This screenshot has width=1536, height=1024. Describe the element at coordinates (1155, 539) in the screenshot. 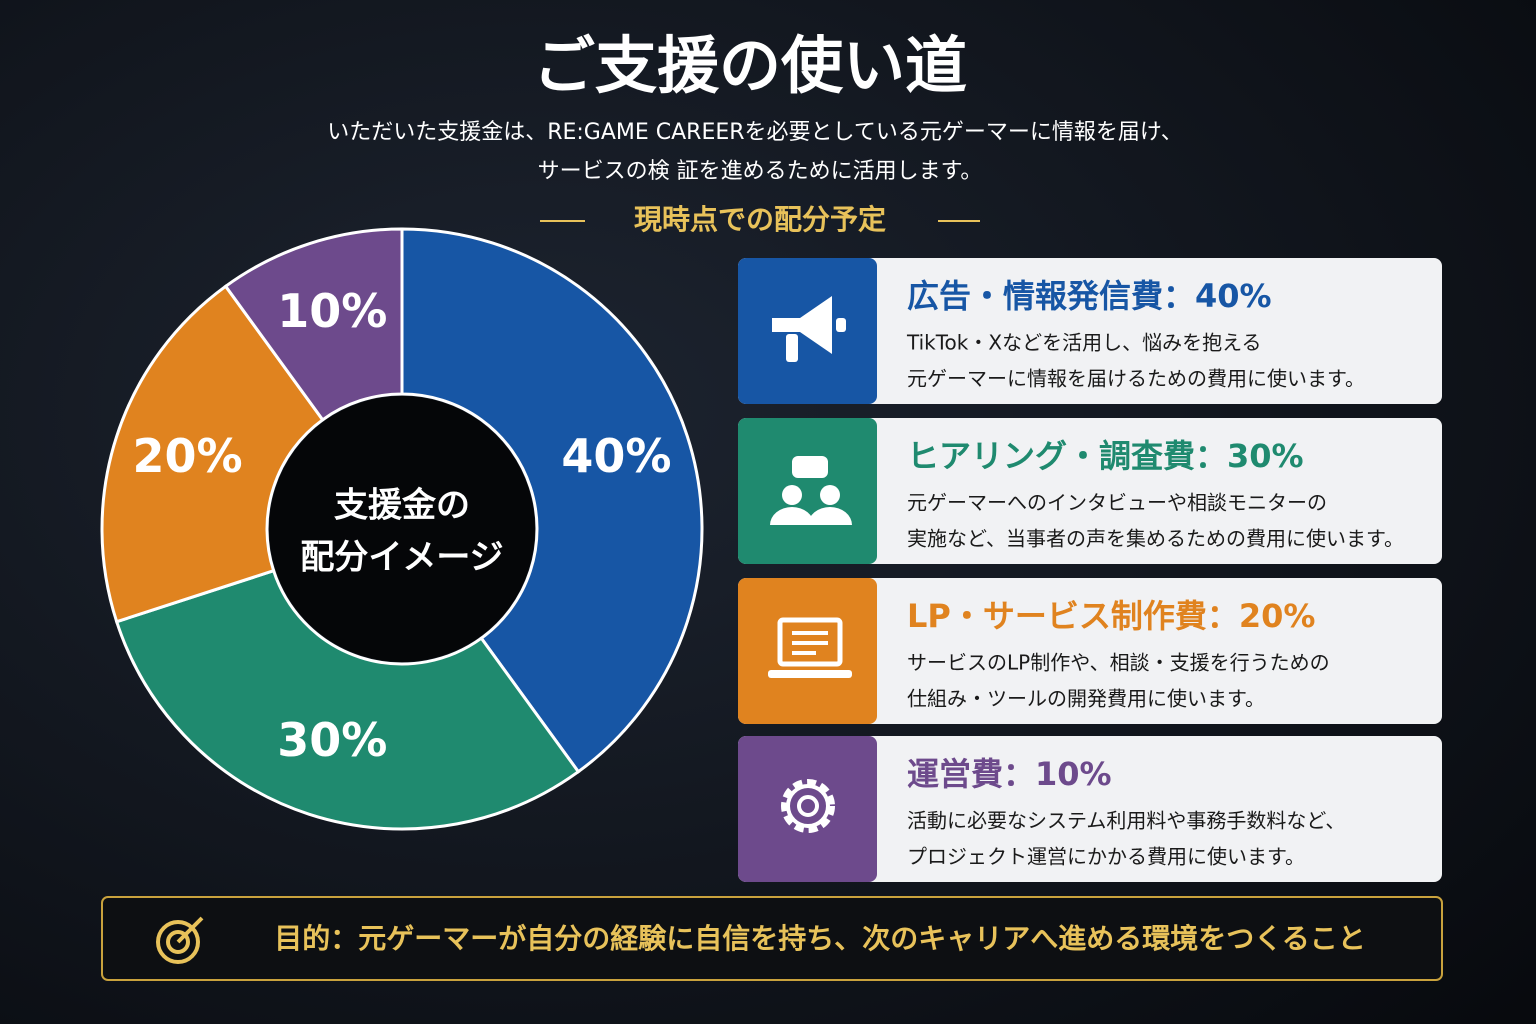

I see `card-text: 実施など、当事者の声を集めるための費用に使います。` at that location.